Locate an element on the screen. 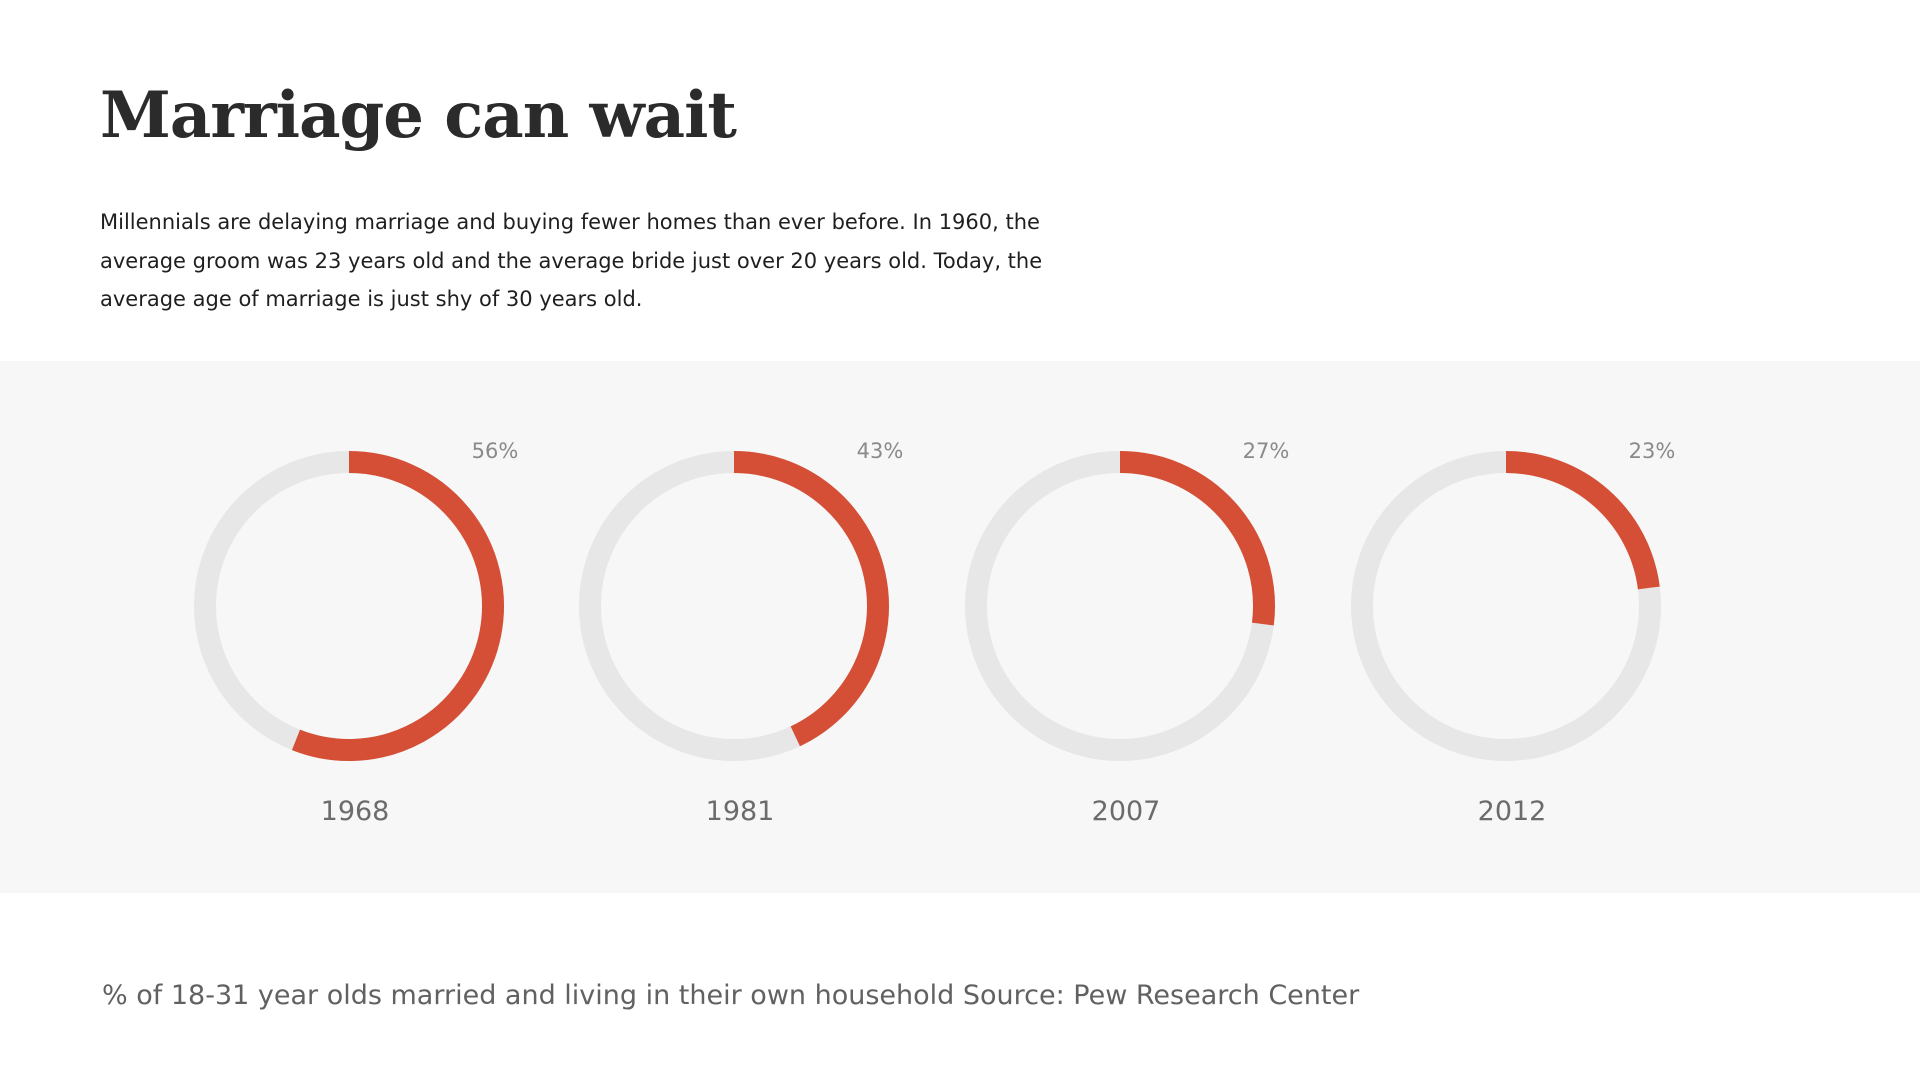 The image size is (1920, 1080). donut-1968: 56% 1968 is located at coordinates (356, 633).